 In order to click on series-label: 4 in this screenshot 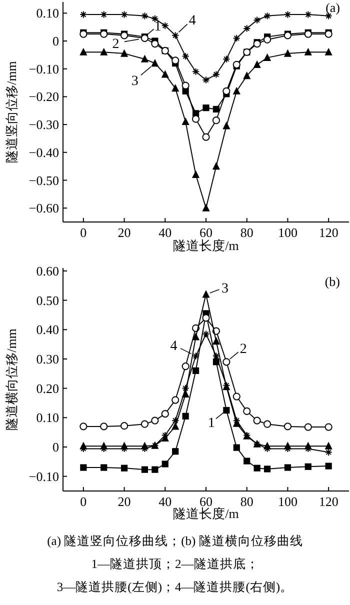, I will do `click(174, 346)`.